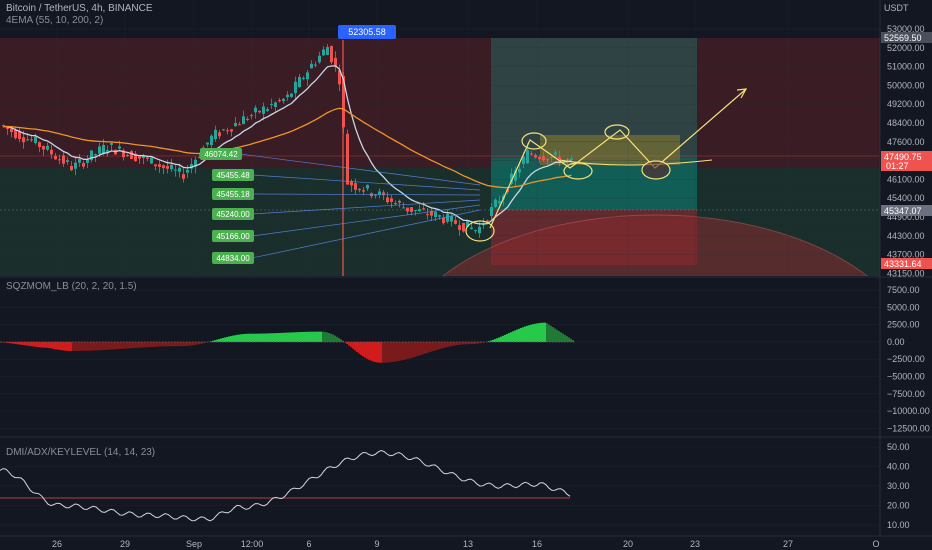 The height and width of the screenshot is (550, 932). I want to click on price-tick-label: 52000.00, so click(906, 48).